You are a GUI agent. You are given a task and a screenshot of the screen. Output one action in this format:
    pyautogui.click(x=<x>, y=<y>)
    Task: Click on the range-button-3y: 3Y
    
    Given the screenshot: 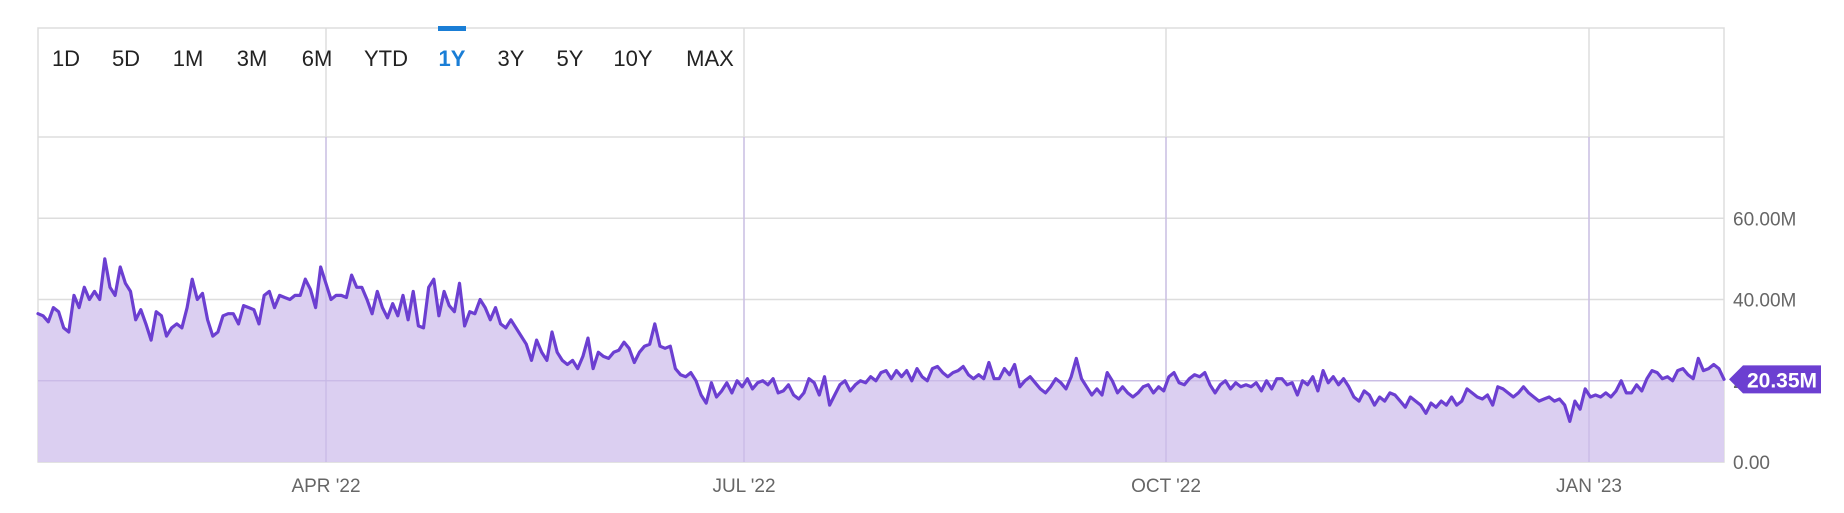 What is the action you would take?
    pyautogui.click(x=511, y=58)
    